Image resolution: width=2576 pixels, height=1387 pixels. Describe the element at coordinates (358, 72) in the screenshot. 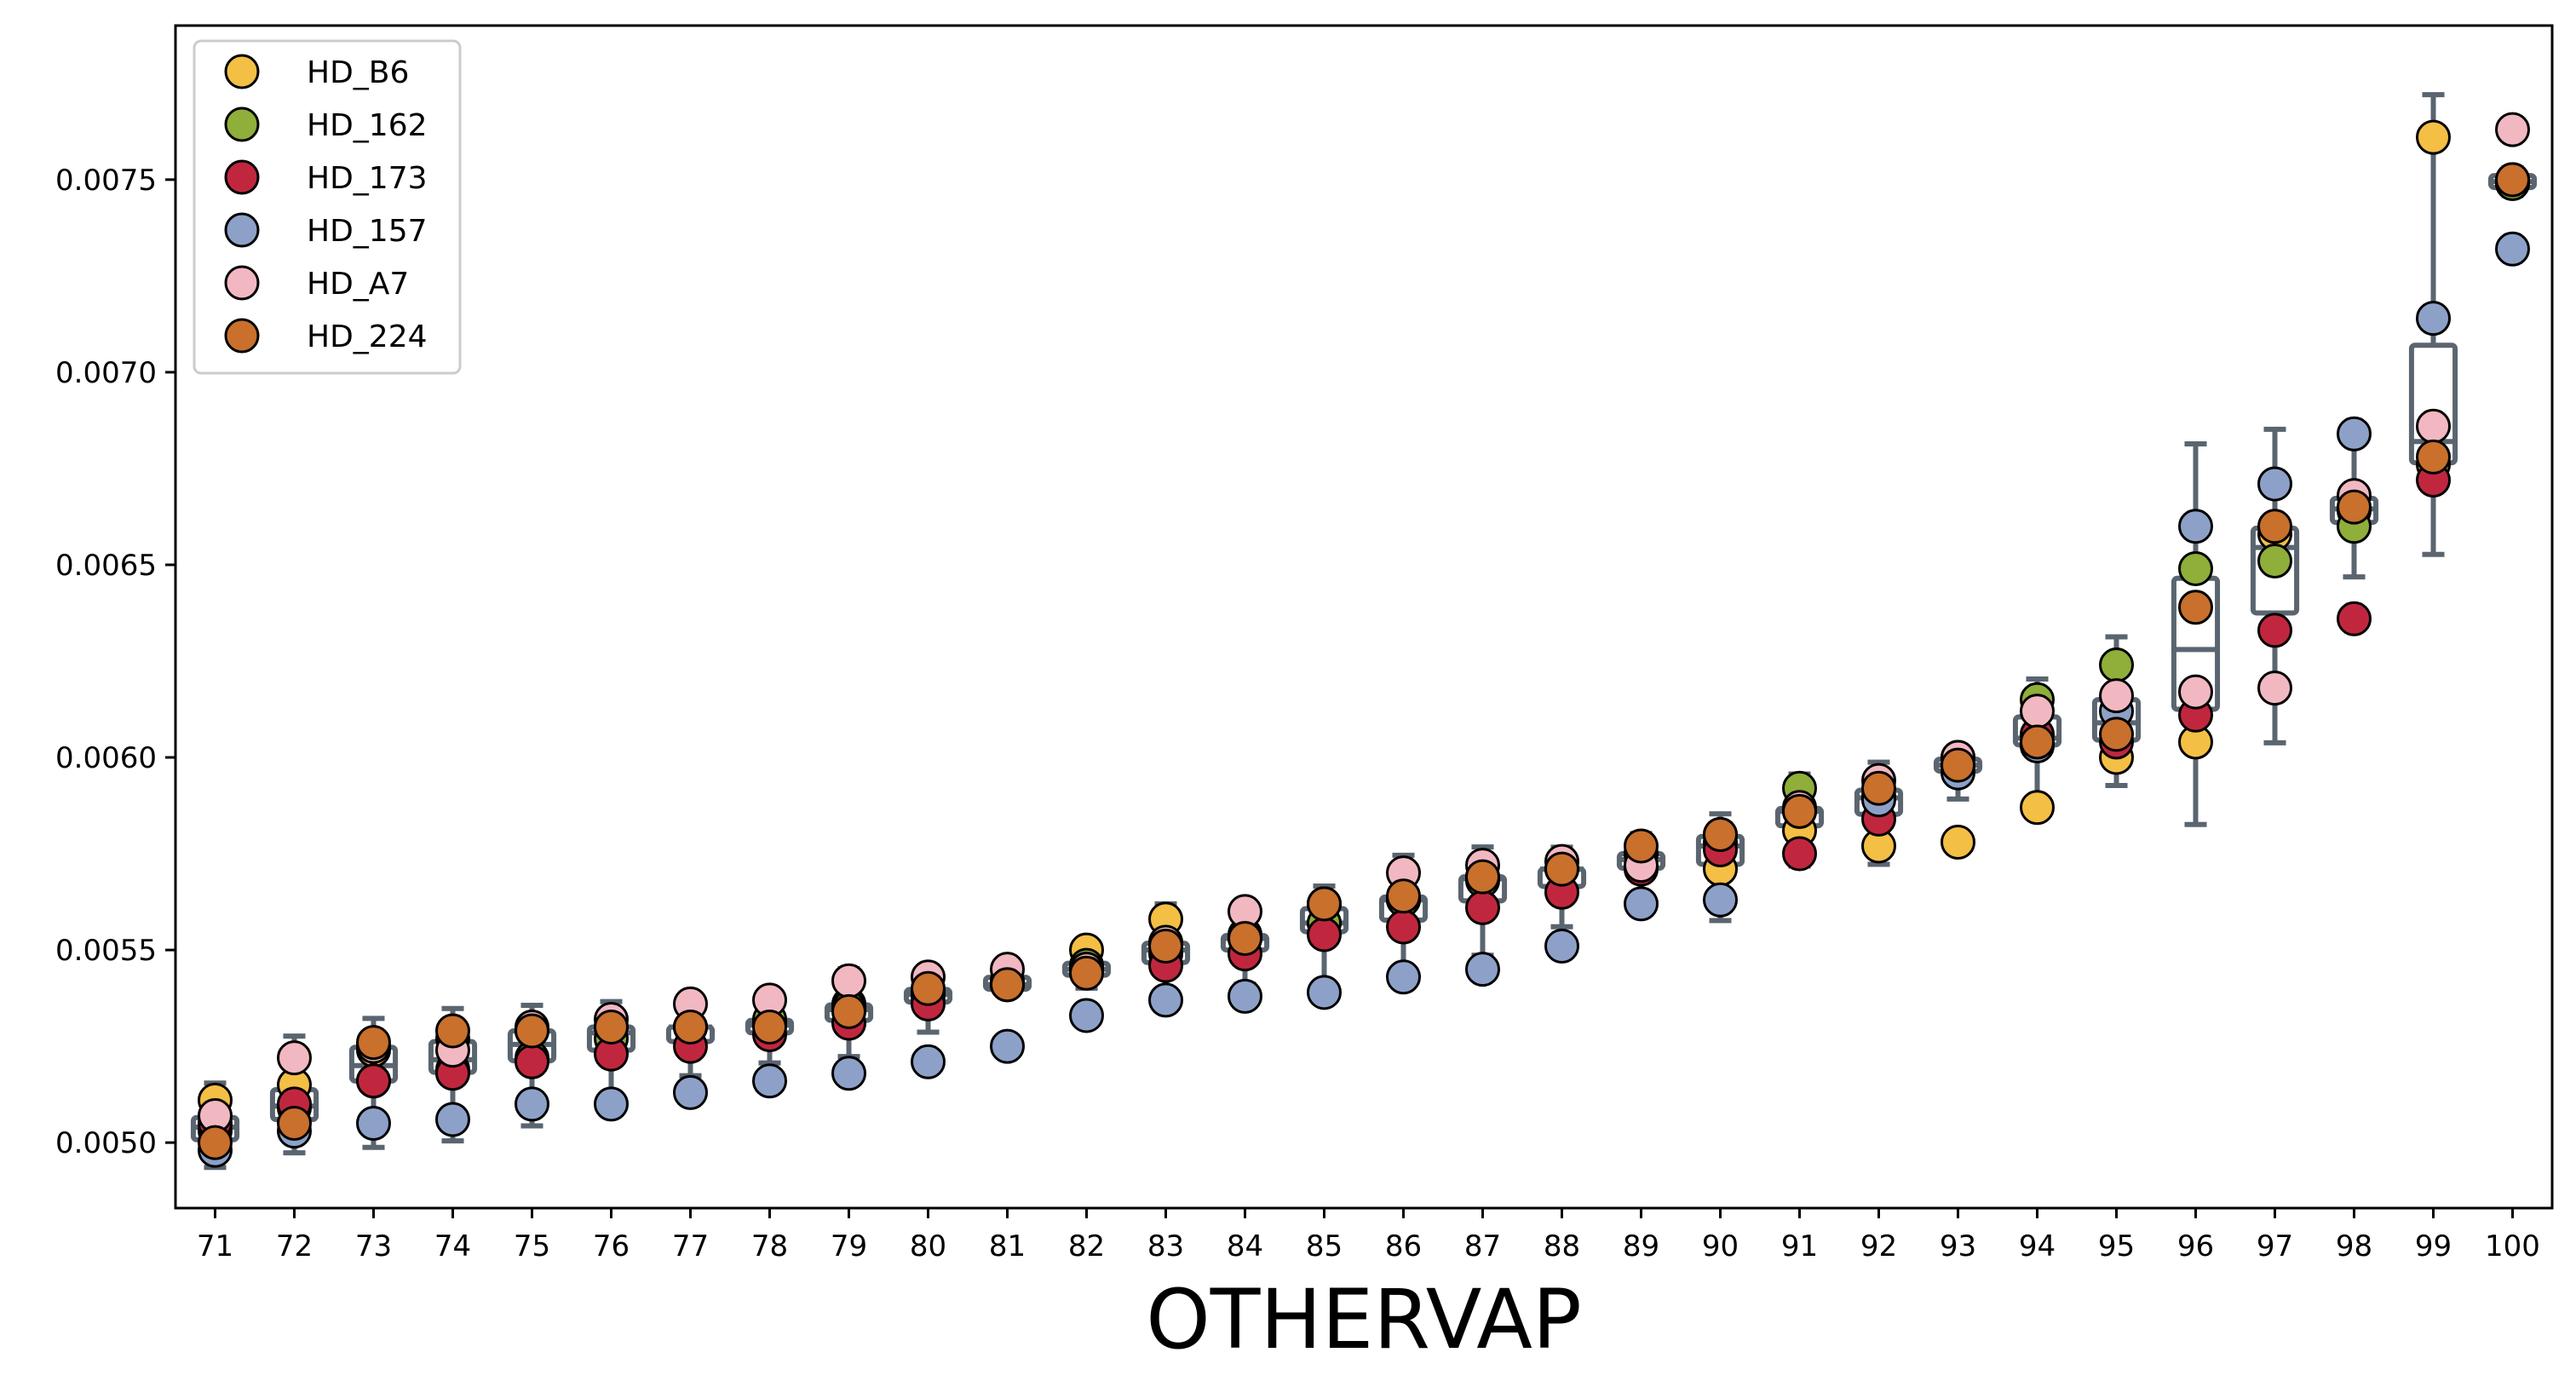

I see `legend-label: HD_B6` at that location.